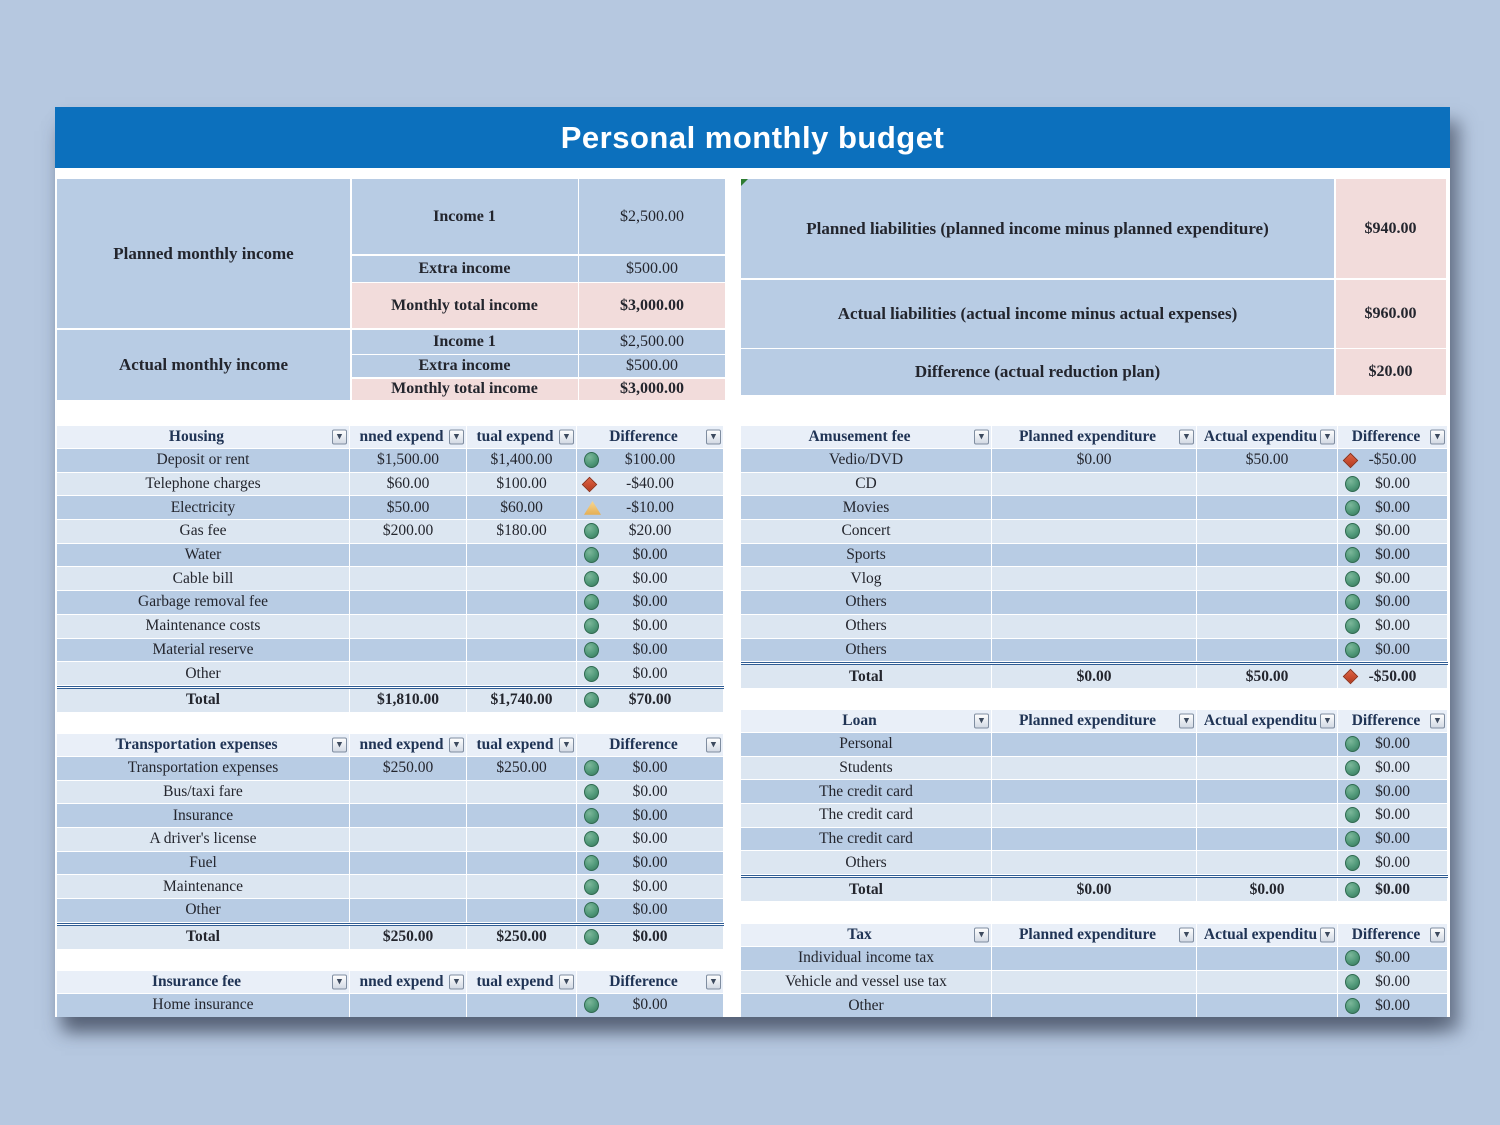 This screenshot has height=1125, width=1500. What do you see at coordinates (866, 863) in the screenshot?
I see `category-cell: Others` at bounding box center [866, 863].